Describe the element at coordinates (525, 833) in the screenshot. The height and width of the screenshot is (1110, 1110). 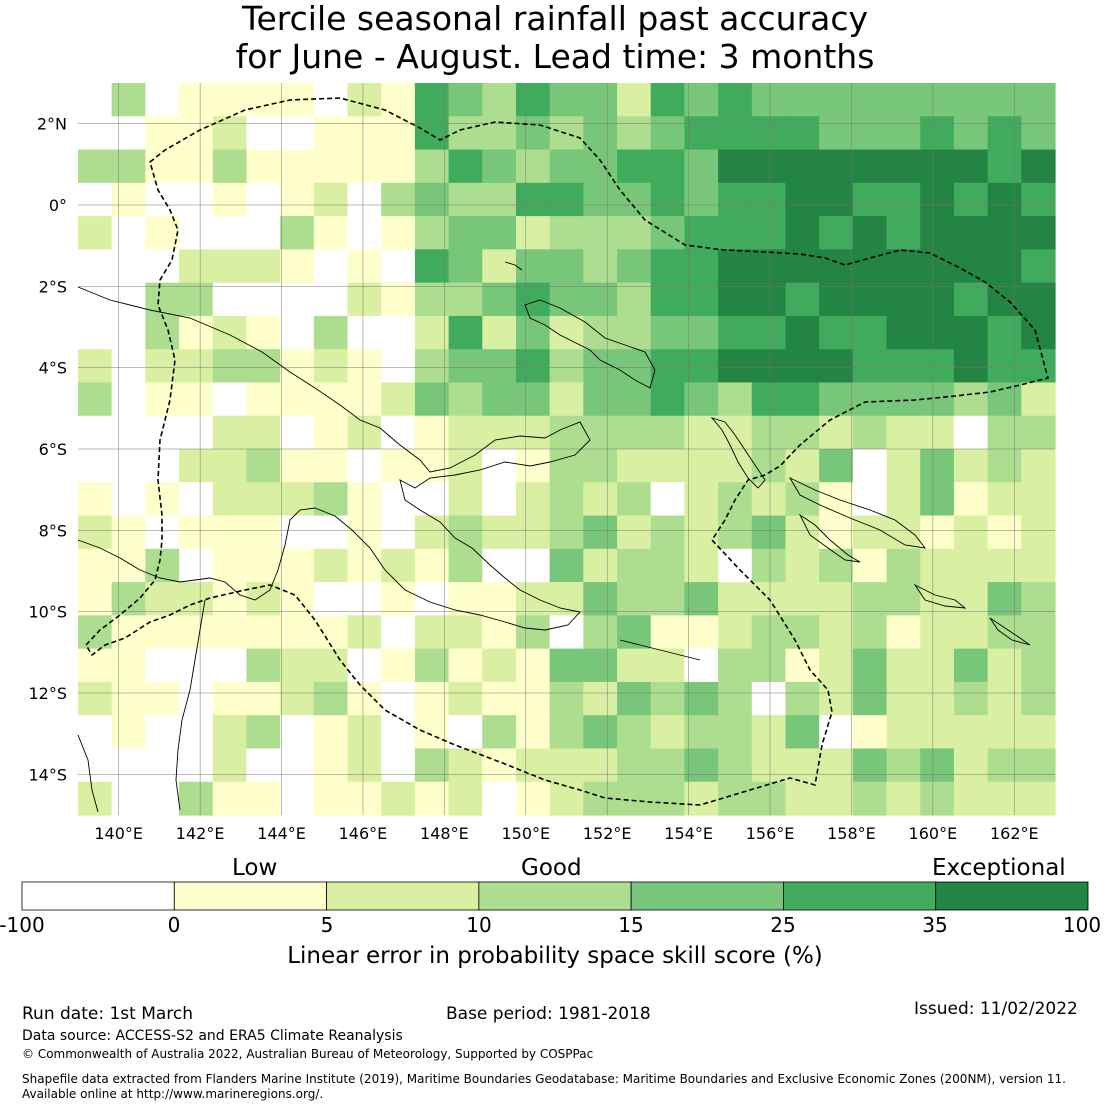
I see `longitude-label: 150°E` at that location.